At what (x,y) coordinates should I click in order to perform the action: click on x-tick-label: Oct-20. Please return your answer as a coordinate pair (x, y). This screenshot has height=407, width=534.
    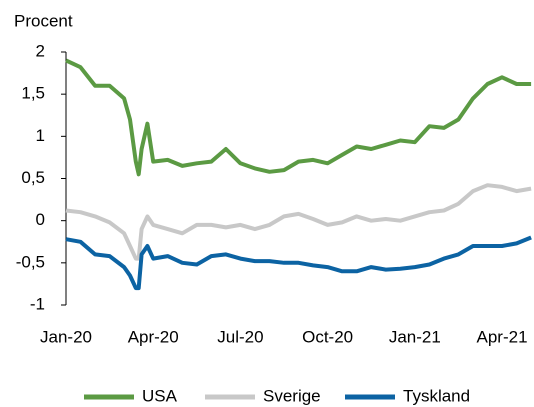
    Looking at the image, I should click on (327, 336).